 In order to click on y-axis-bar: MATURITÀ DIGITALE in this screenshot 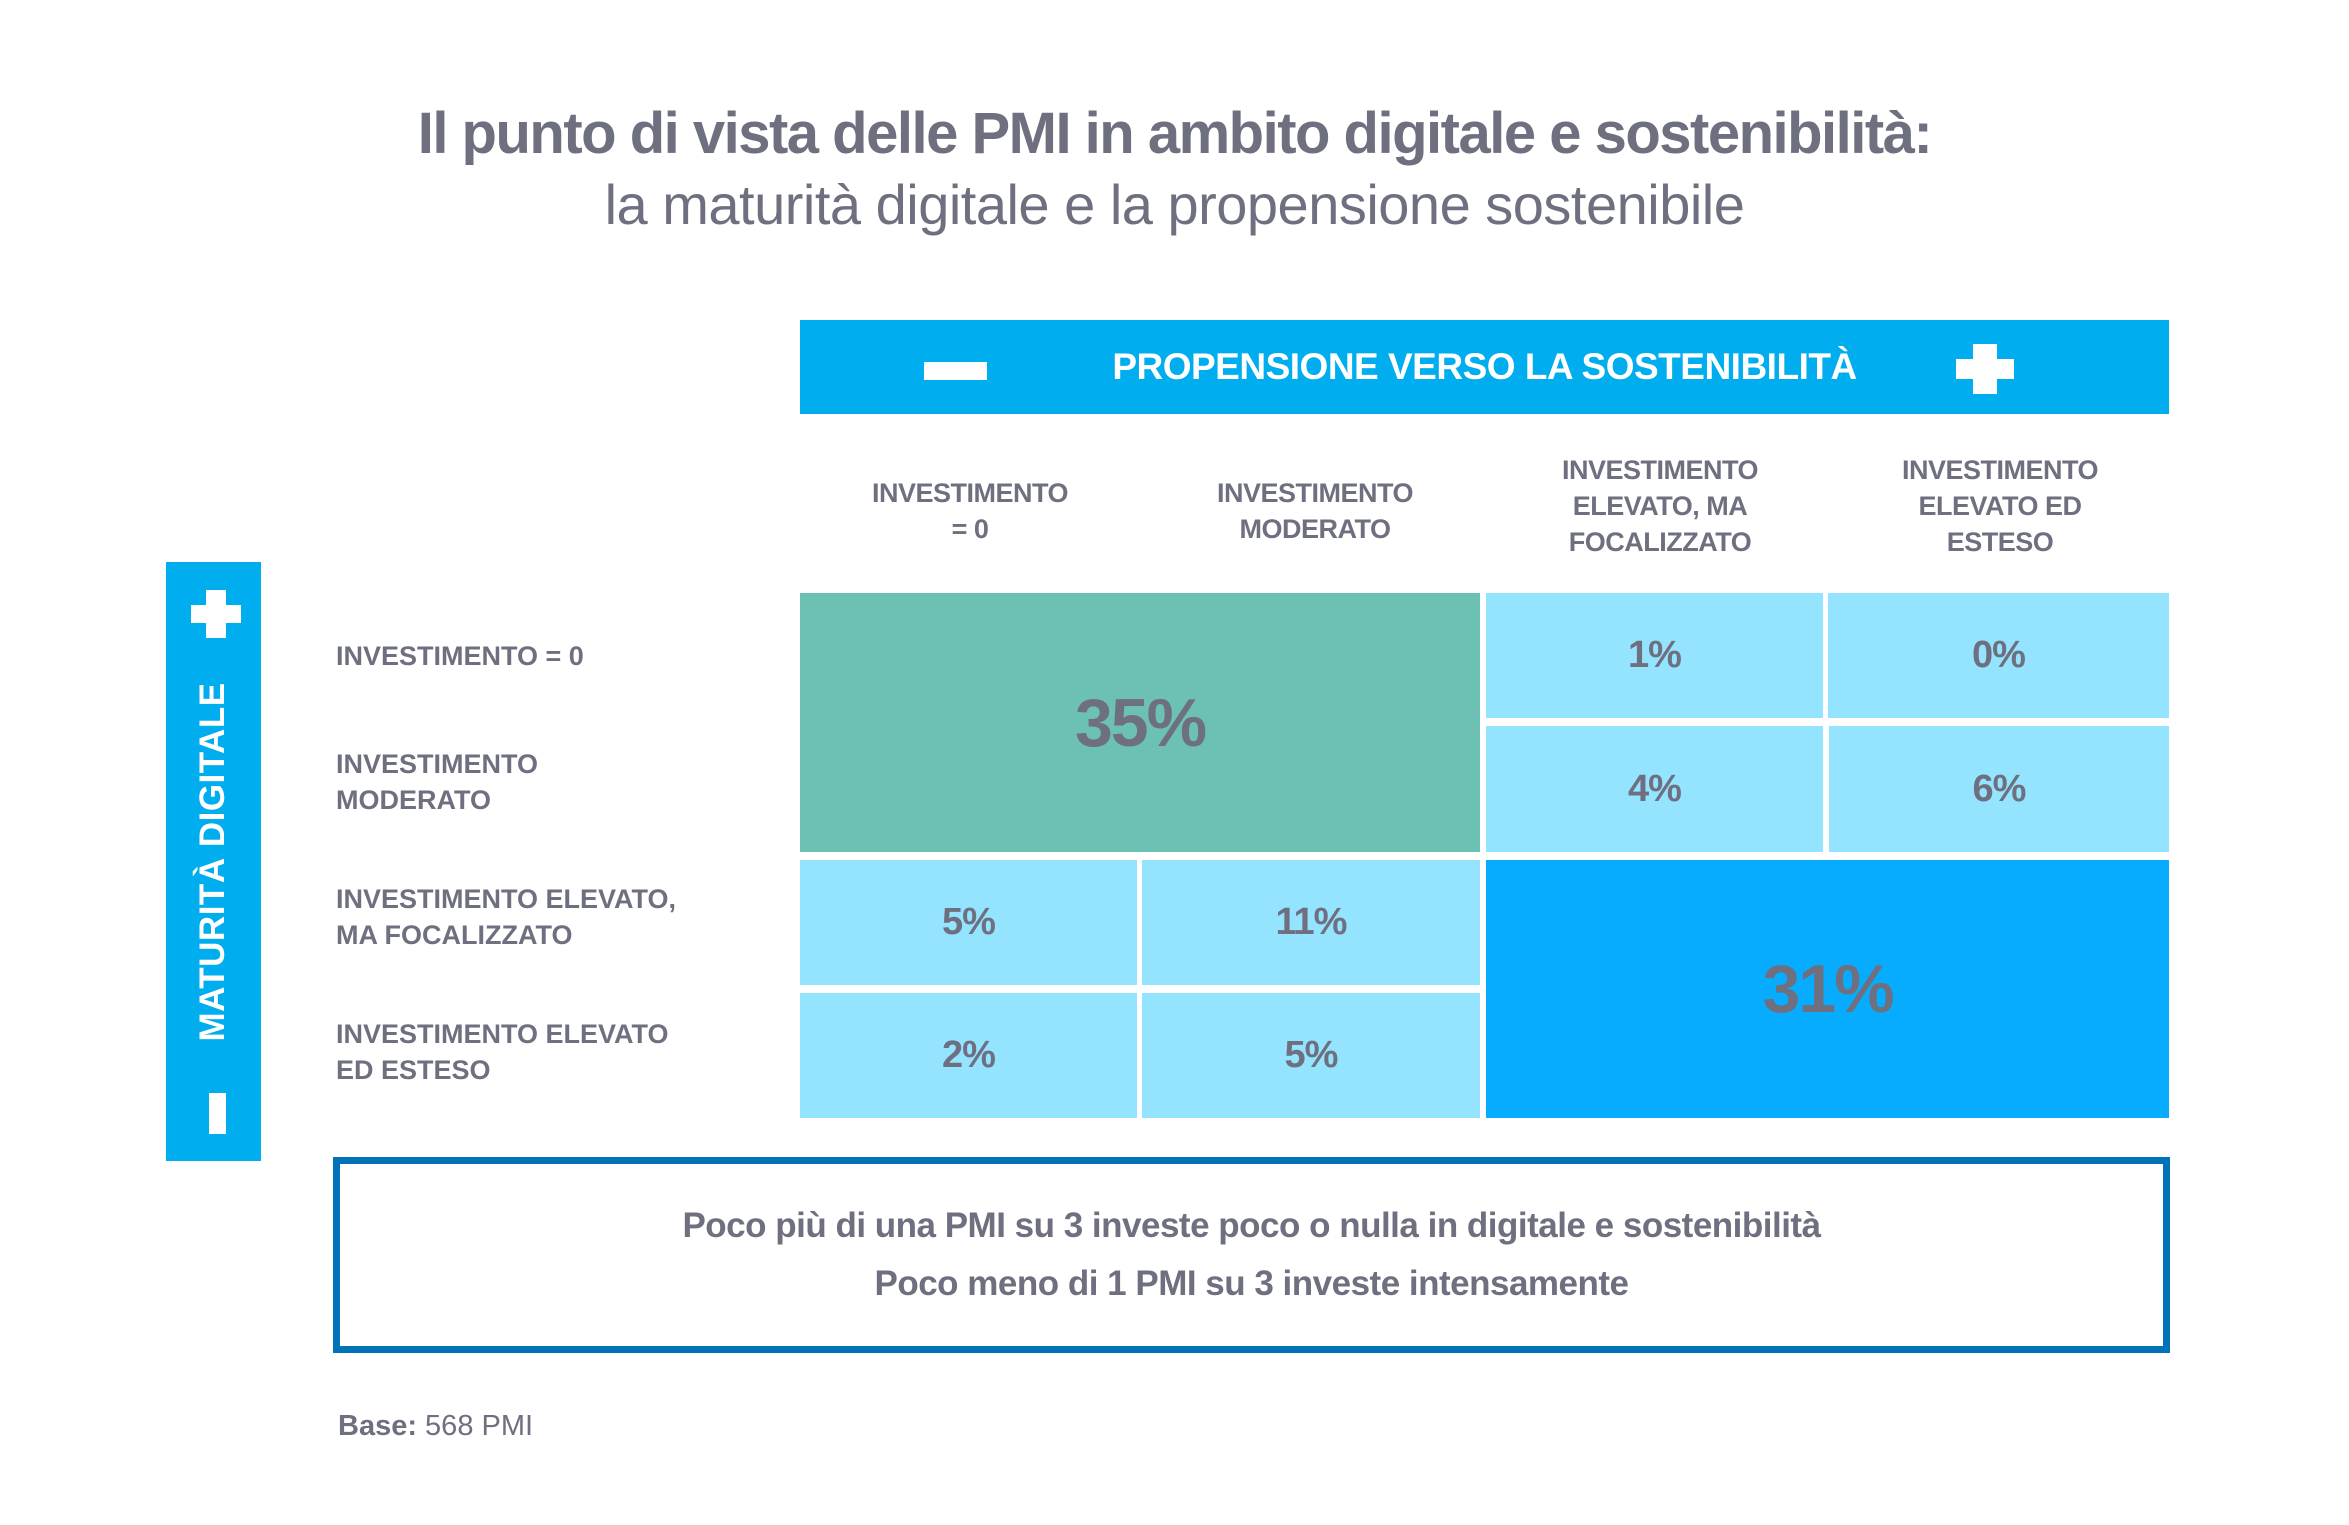, I will do `click(213, 861)`.